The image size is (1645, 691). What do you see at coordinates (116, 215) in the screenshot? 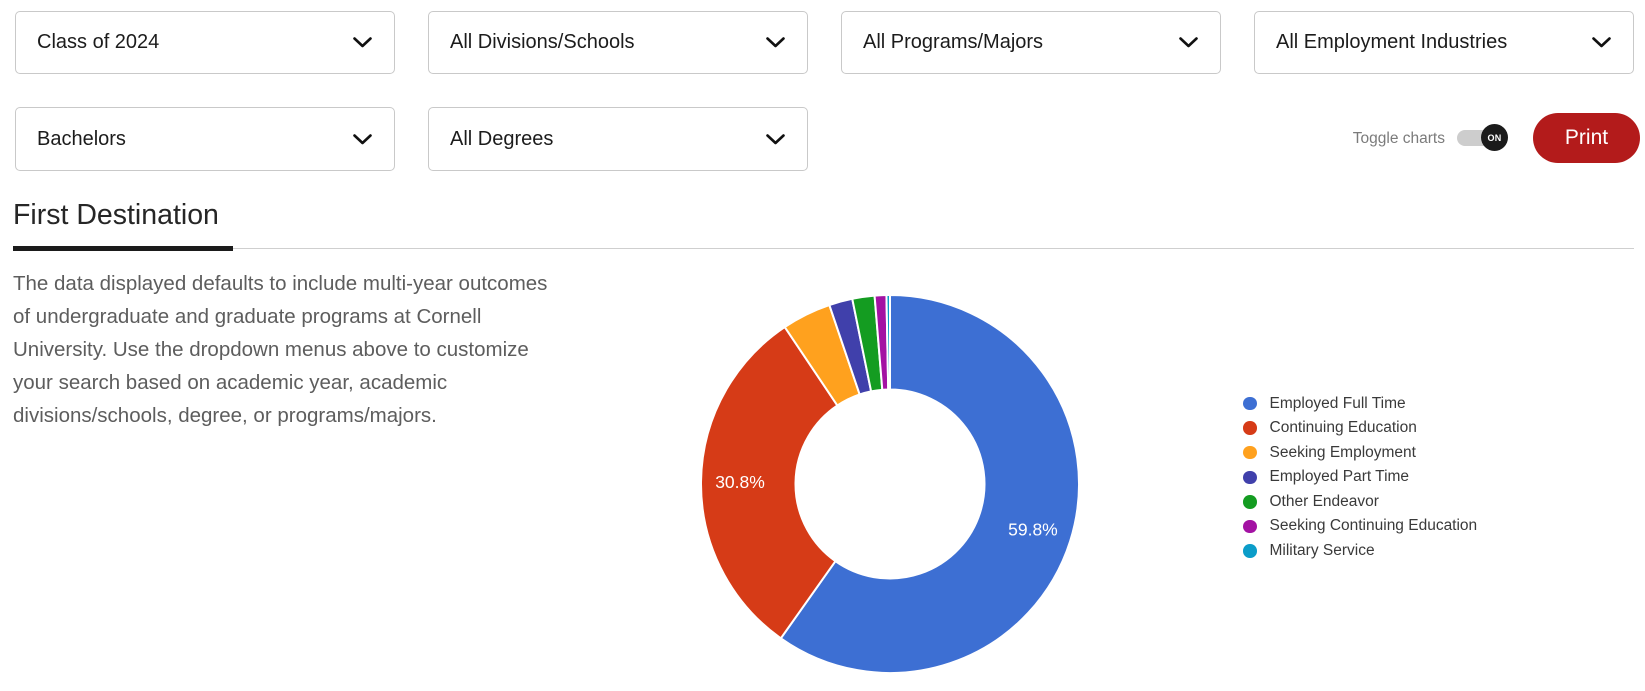
I see `page-title: First Destination` at bounding box center [116, 215].